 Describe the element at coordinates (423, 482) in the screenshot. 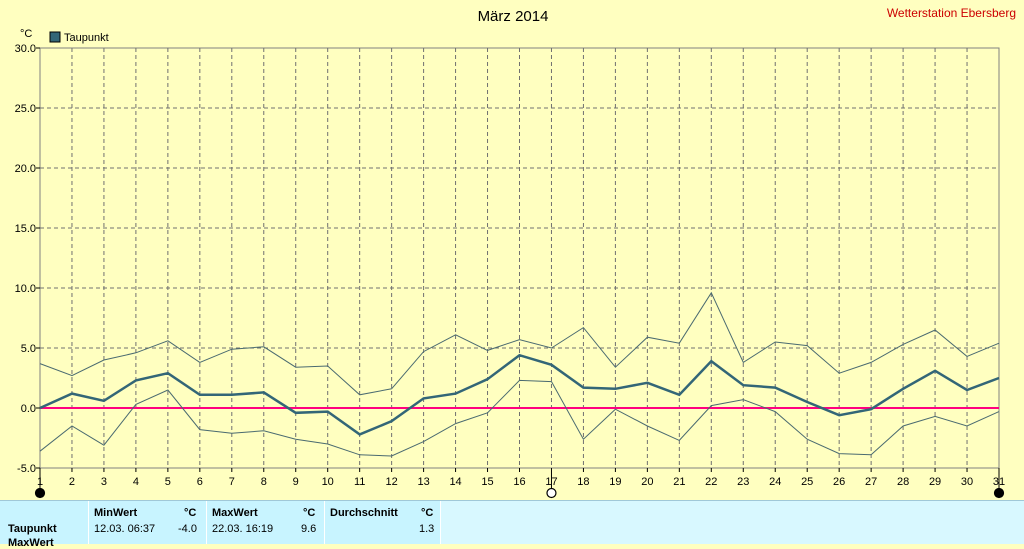

I see `x-tick-label: 13` at that location.